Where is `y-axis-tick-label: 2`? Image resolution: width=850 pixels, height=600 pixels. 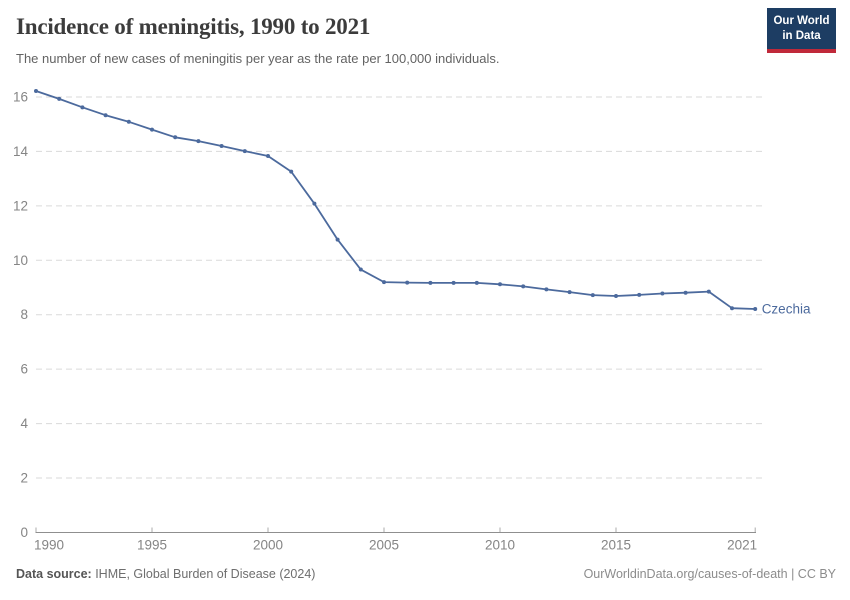 y-axis-tick-label: 2 is located at coordinates (24, 478).